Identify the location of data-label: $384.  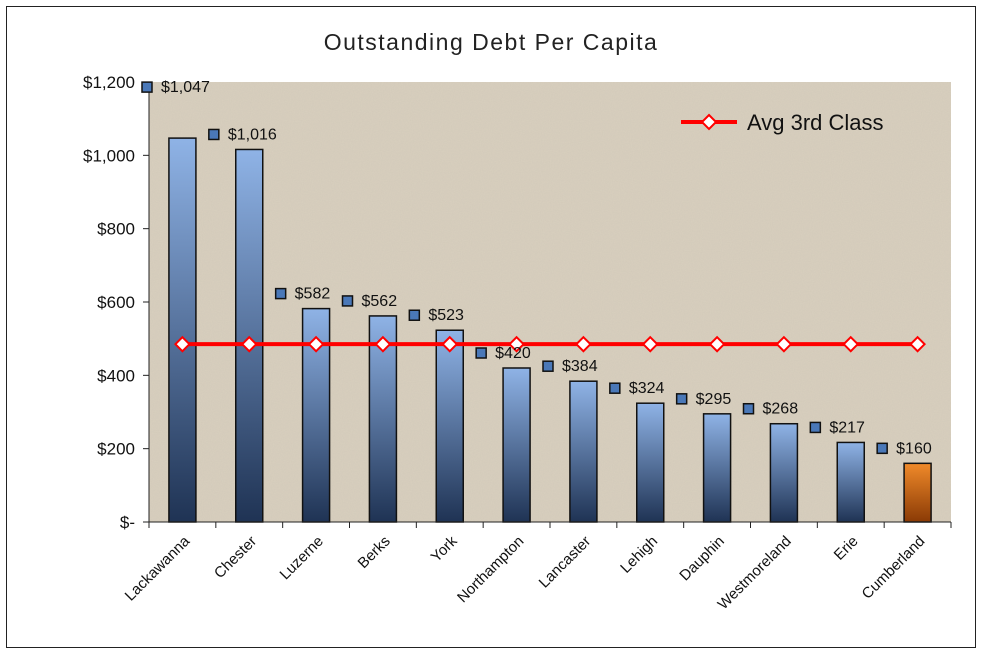
(580, 366).